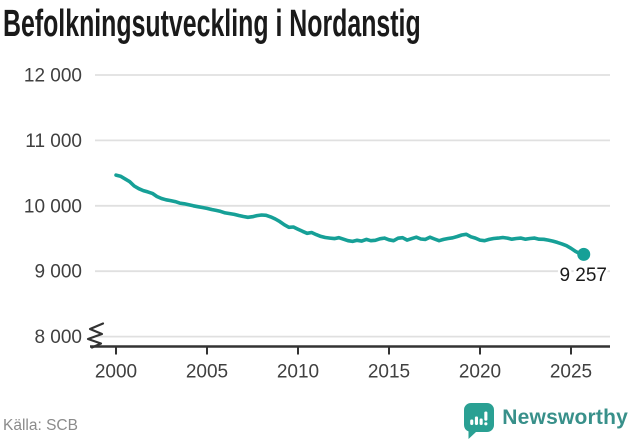 Image resolution: width=631 pixels, height=439 pixels. What do you see at coordinates (116, 372) in the screenshot?
I see `x-tick-label: 2000` at bounding box center [116, 372].